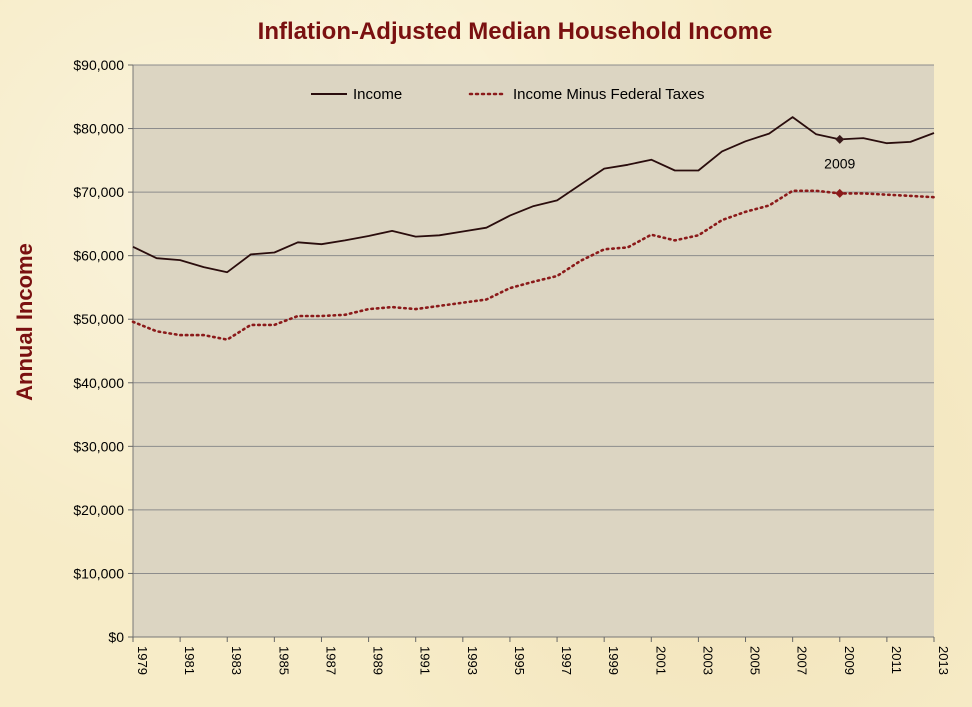 The image size is (972, 707). Describe the element at coordinates (660, 660) in the screenshot. I see `x-tick-label: 2001` at that location.